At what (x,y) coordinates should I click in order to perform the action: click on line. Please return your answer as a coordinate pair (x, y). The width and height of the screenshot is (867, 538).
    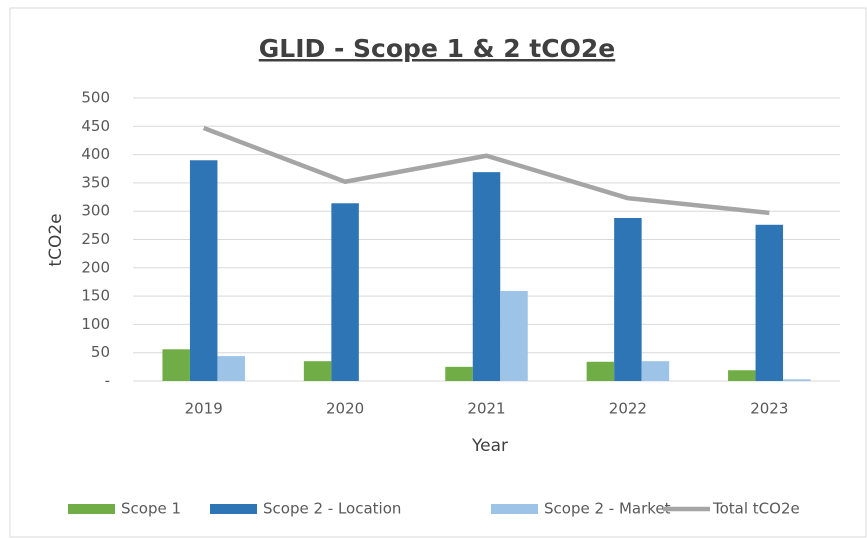
    Looking at the image, I should click on (486, 170).